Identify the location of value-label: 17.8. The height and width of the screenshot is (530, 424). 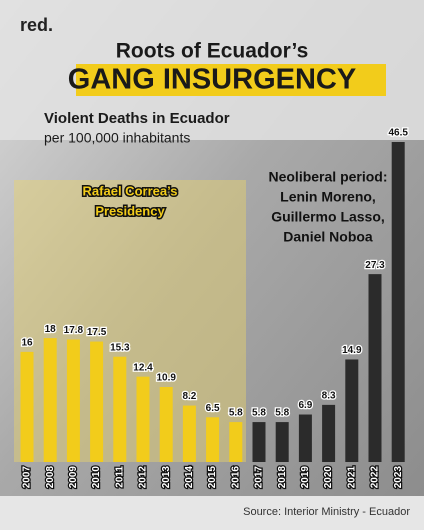
(74, 330).